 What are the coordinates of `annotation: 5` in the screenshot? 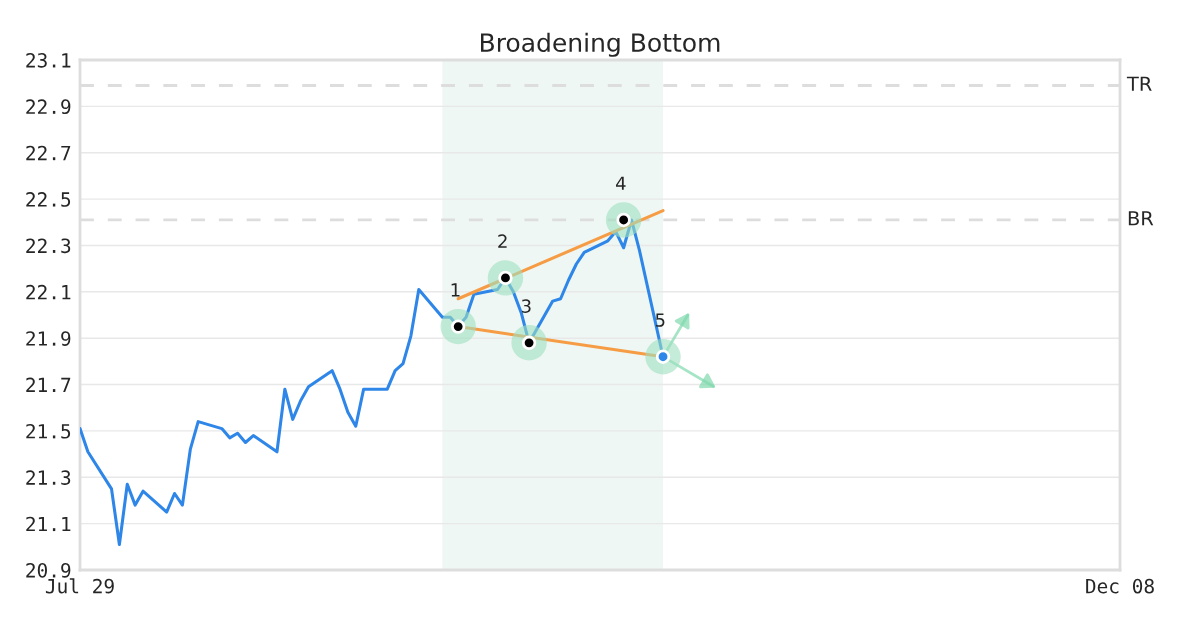 It's located at (660, 320).